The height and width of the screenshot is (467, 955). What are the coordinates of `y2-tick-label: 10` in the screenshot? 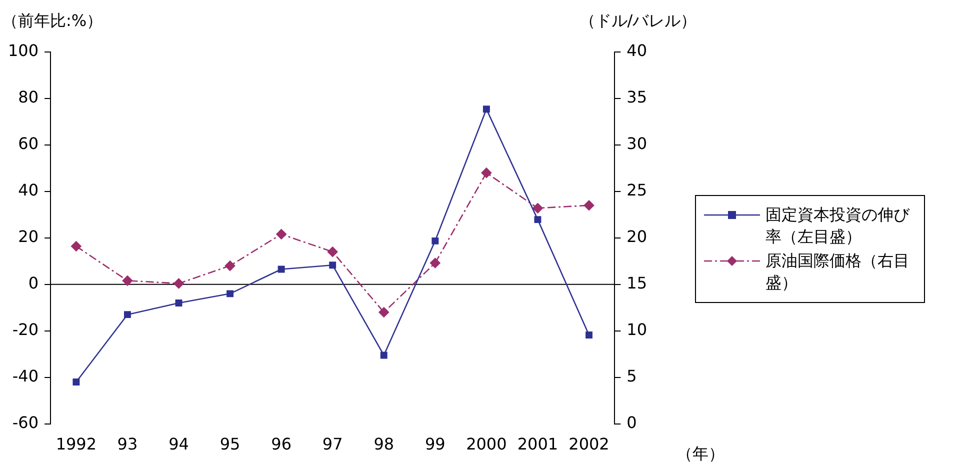 It's located at (636, 330).